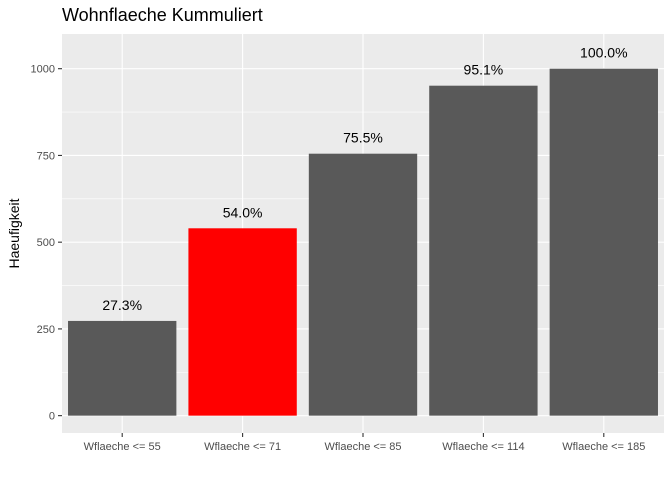 This screenshot has height=480, width=672. Describe the element at coordinates (484, 70) in the screenshot. I see `data-label: 95.1%` at that location.